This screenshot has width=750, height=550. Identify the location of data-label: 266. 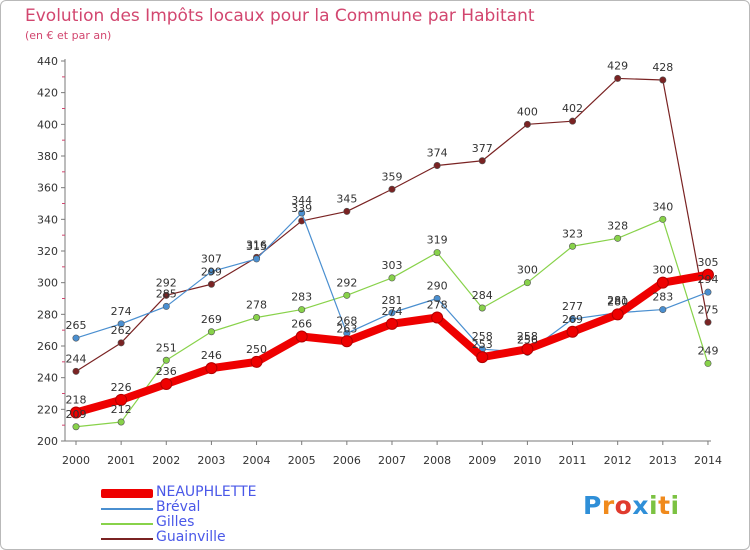
(301, 324).